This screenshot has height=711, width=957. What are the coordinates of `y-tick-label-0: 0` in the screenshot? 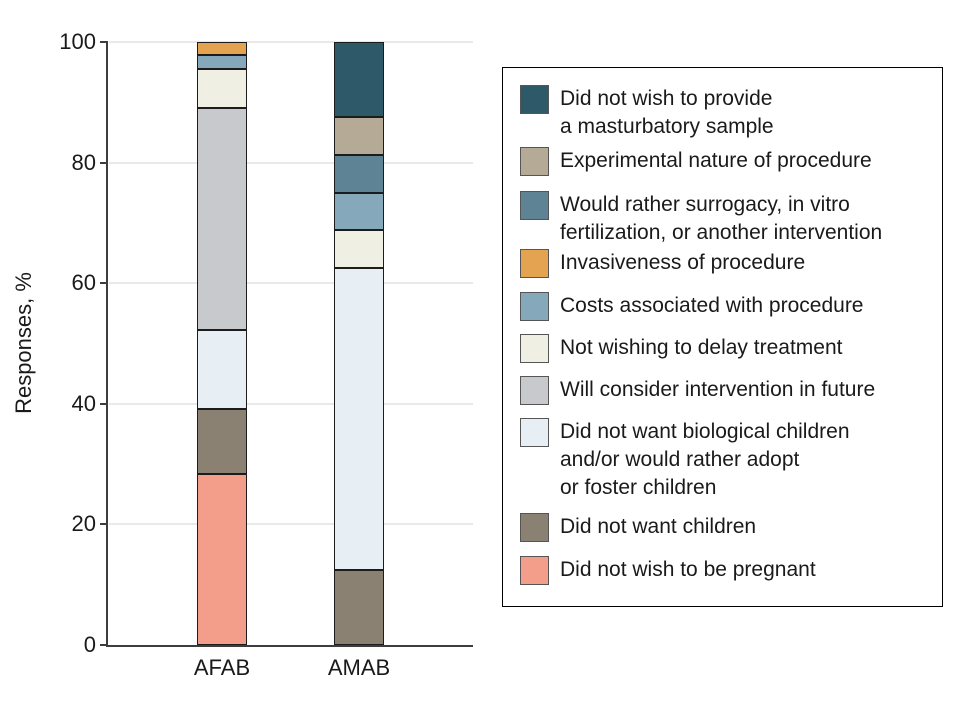 It's located at (89, 644).